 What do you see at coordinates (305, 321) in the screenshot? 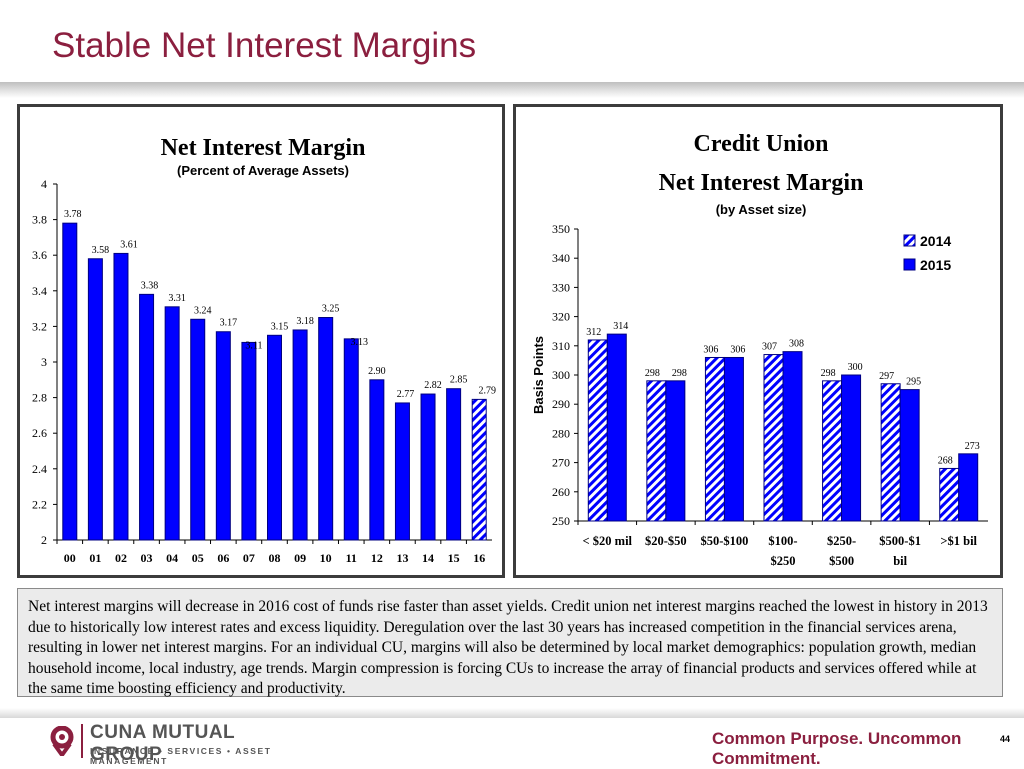
I see `data-label: 3.18` at bounding box center [305, 321].